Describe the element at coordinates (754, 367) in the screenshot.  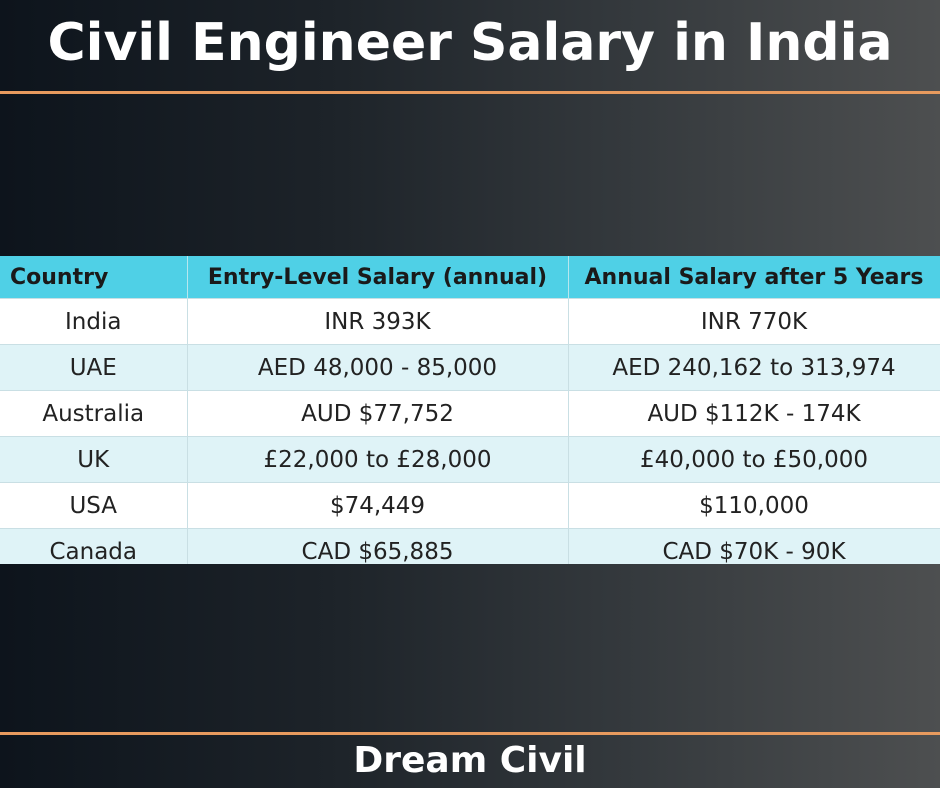
I see `five-year-salary-cell: AED 240,162 to 313,974` at that location.